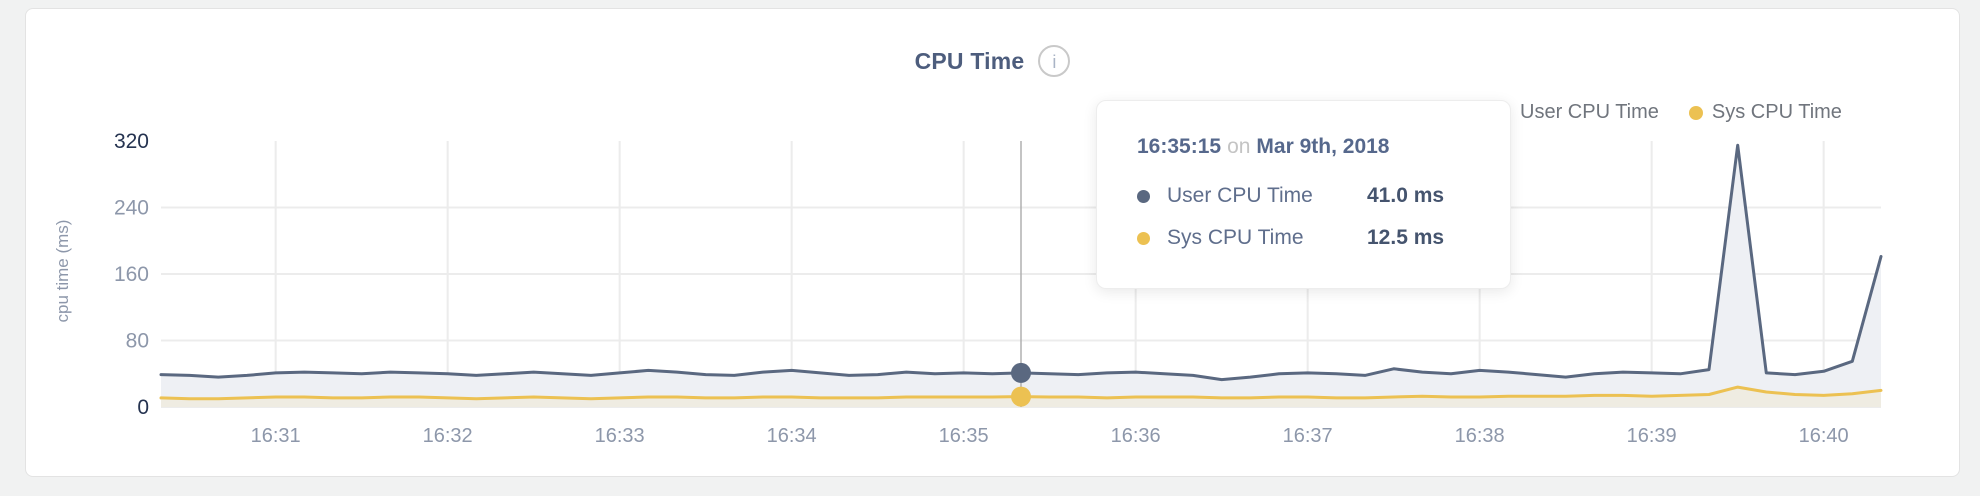 The height and width of the screenshot is (496, 1980). What do you see at coordinates (792, 436) in the screenshot?
I see `x-tick-label: 16:34` at bounding box center [792, 436].